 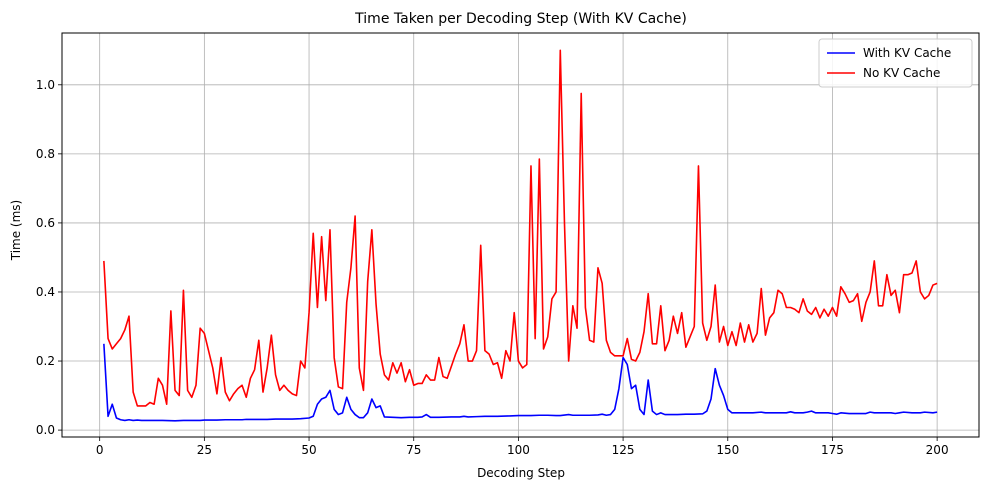 I want to click on y-tick-label: 0.0, so click(x=45, y=430).